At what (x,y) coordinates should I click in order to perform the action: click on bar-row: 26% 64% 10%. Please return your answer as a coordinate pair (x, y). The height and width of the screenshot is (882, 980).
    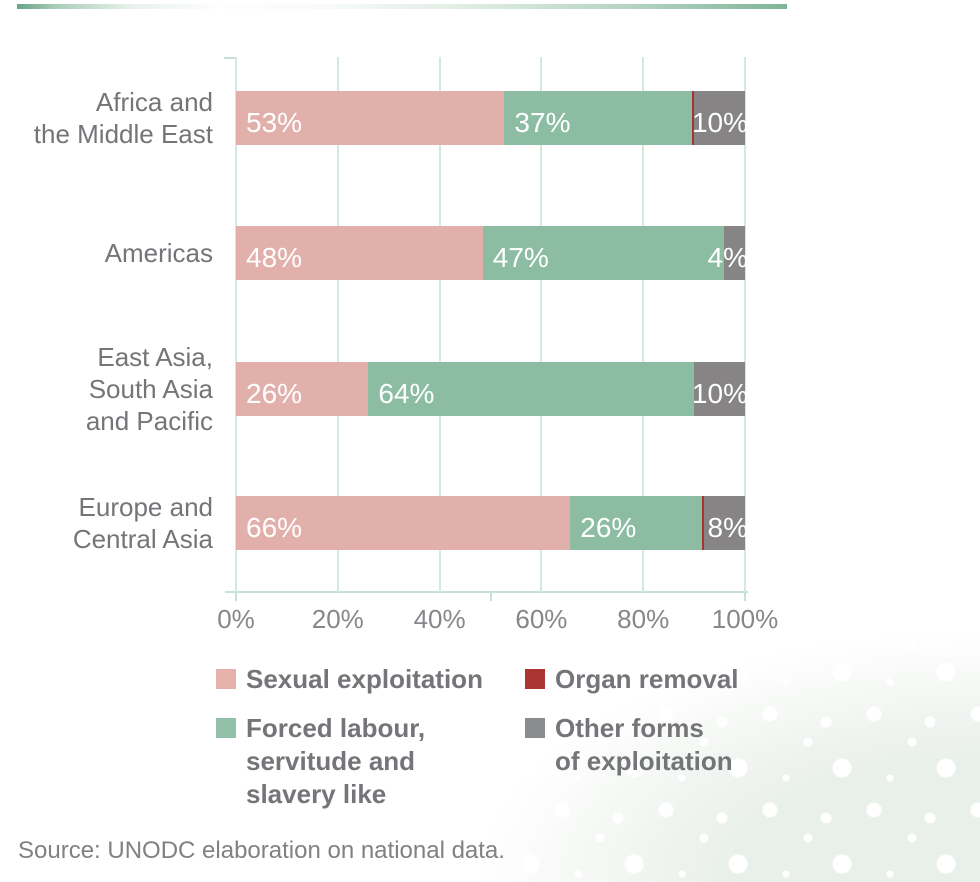
    Looking at the image, I should click on (492, 389).